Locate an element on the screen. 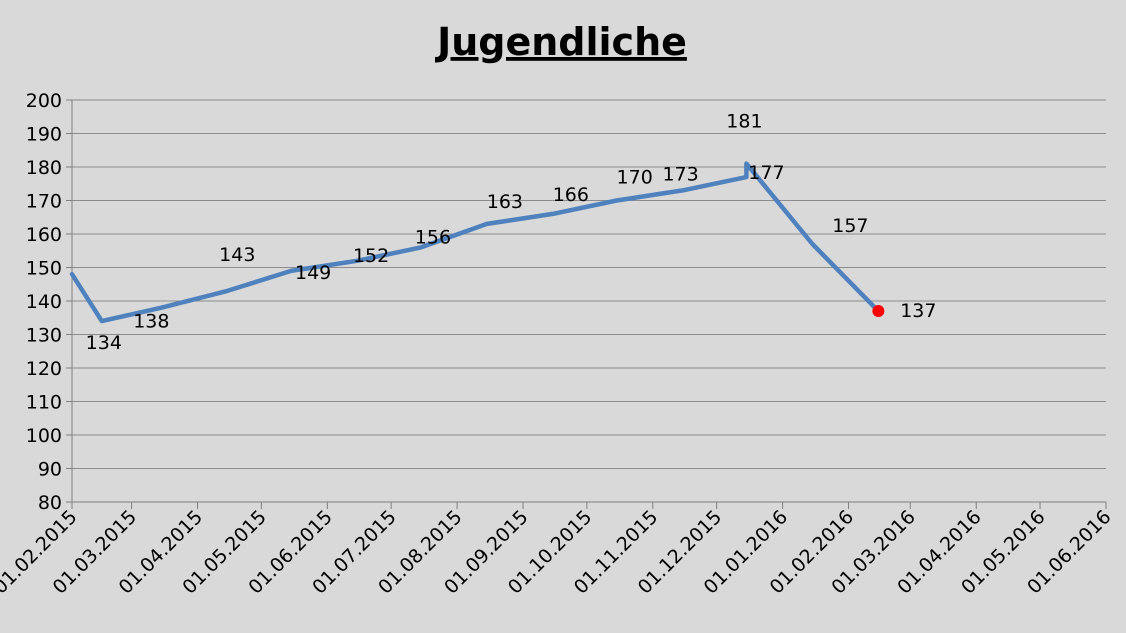  y-tick-label: 140 is located at coordinates (44, 302).